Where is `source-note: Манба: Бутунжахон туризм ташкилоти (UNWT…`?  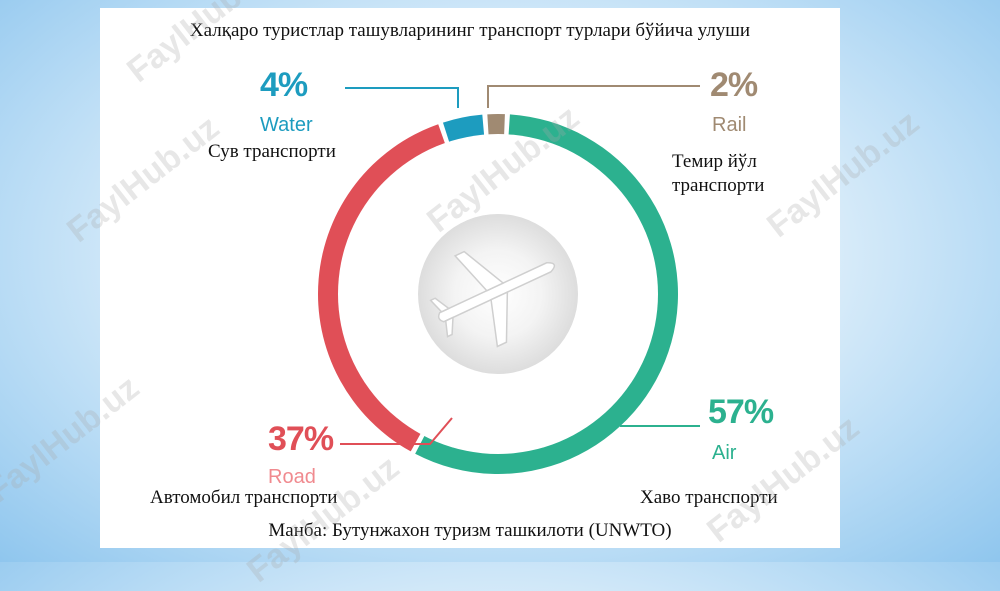
source-note: Манба: Бутунжахон туризм ташкилоти (UNWT… is located at coordinates (470, 530).